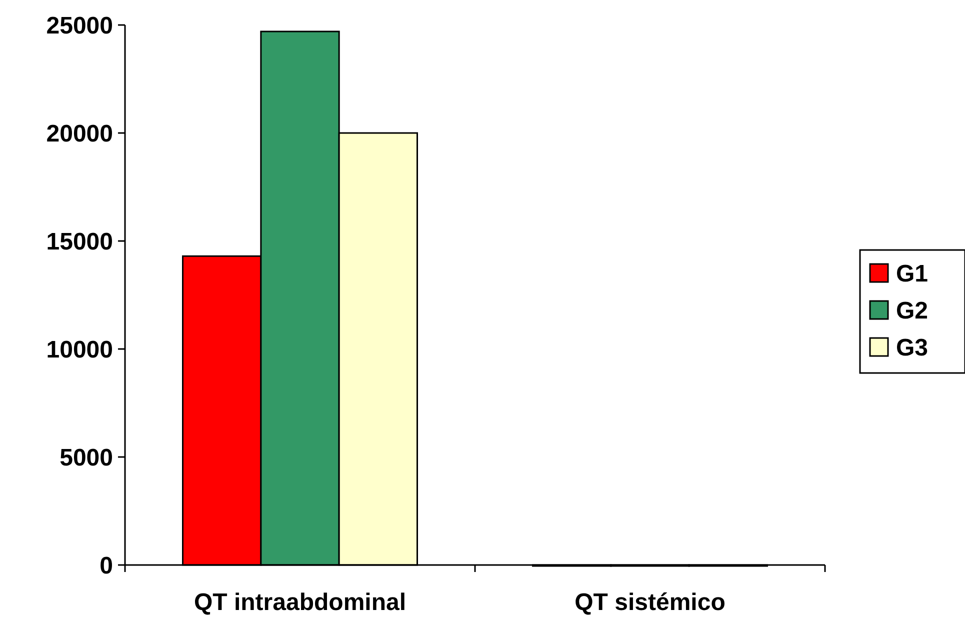 The height and width of the screenshot is (628, 965). Describe the element at coordinates (86, 458) in the screenshot. I see `y-tick-label: 5000` at that location.